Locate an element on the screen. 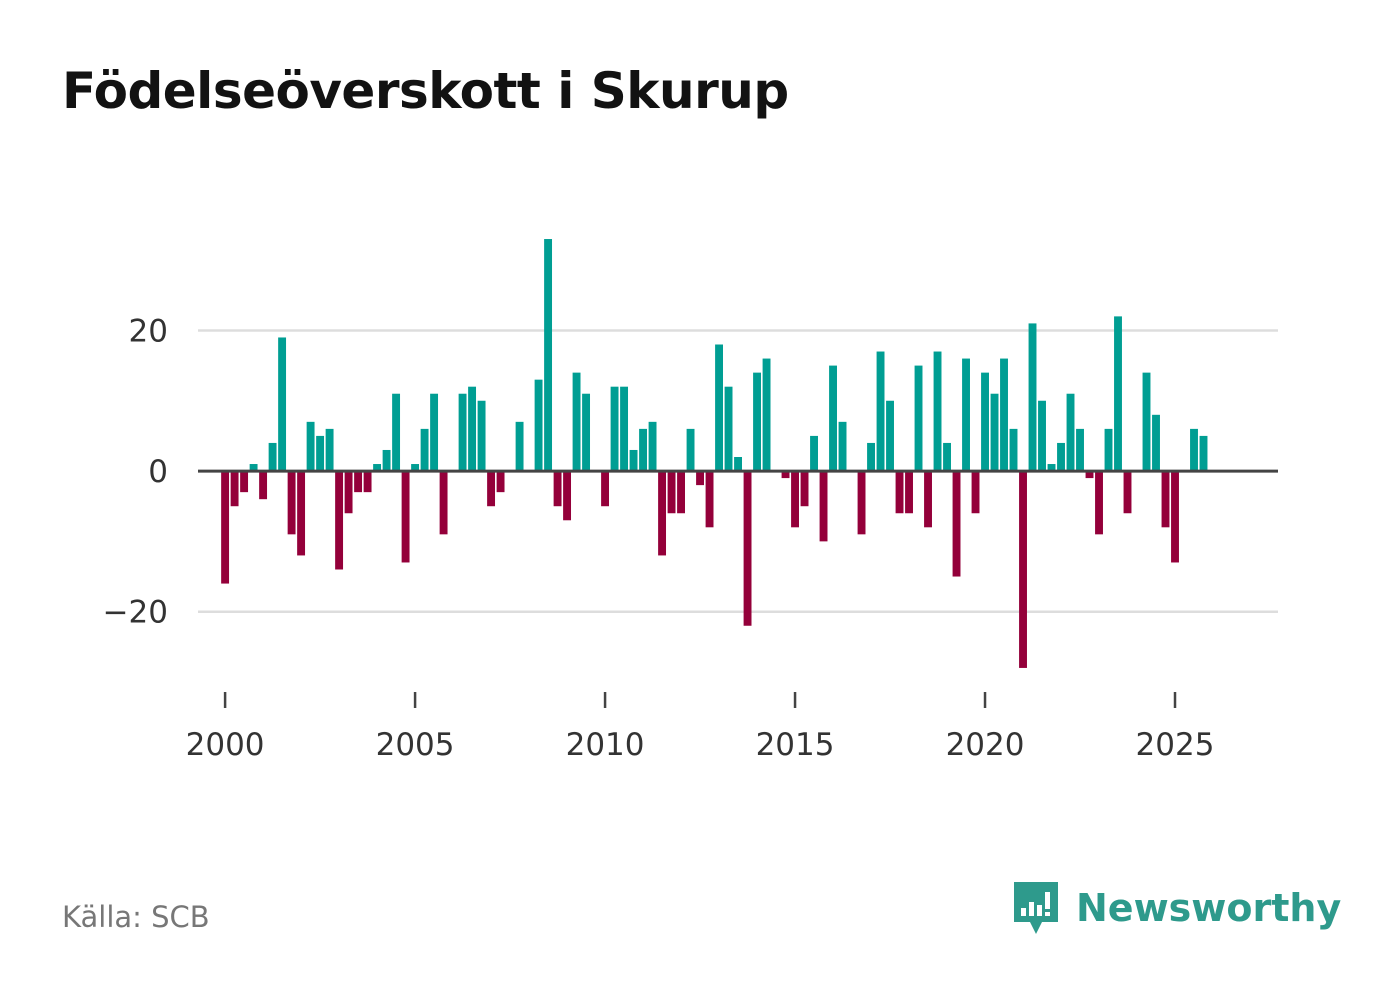 The image size is (1382, 999). x-tick-label: 2015 is located at coordinates (795, 745).